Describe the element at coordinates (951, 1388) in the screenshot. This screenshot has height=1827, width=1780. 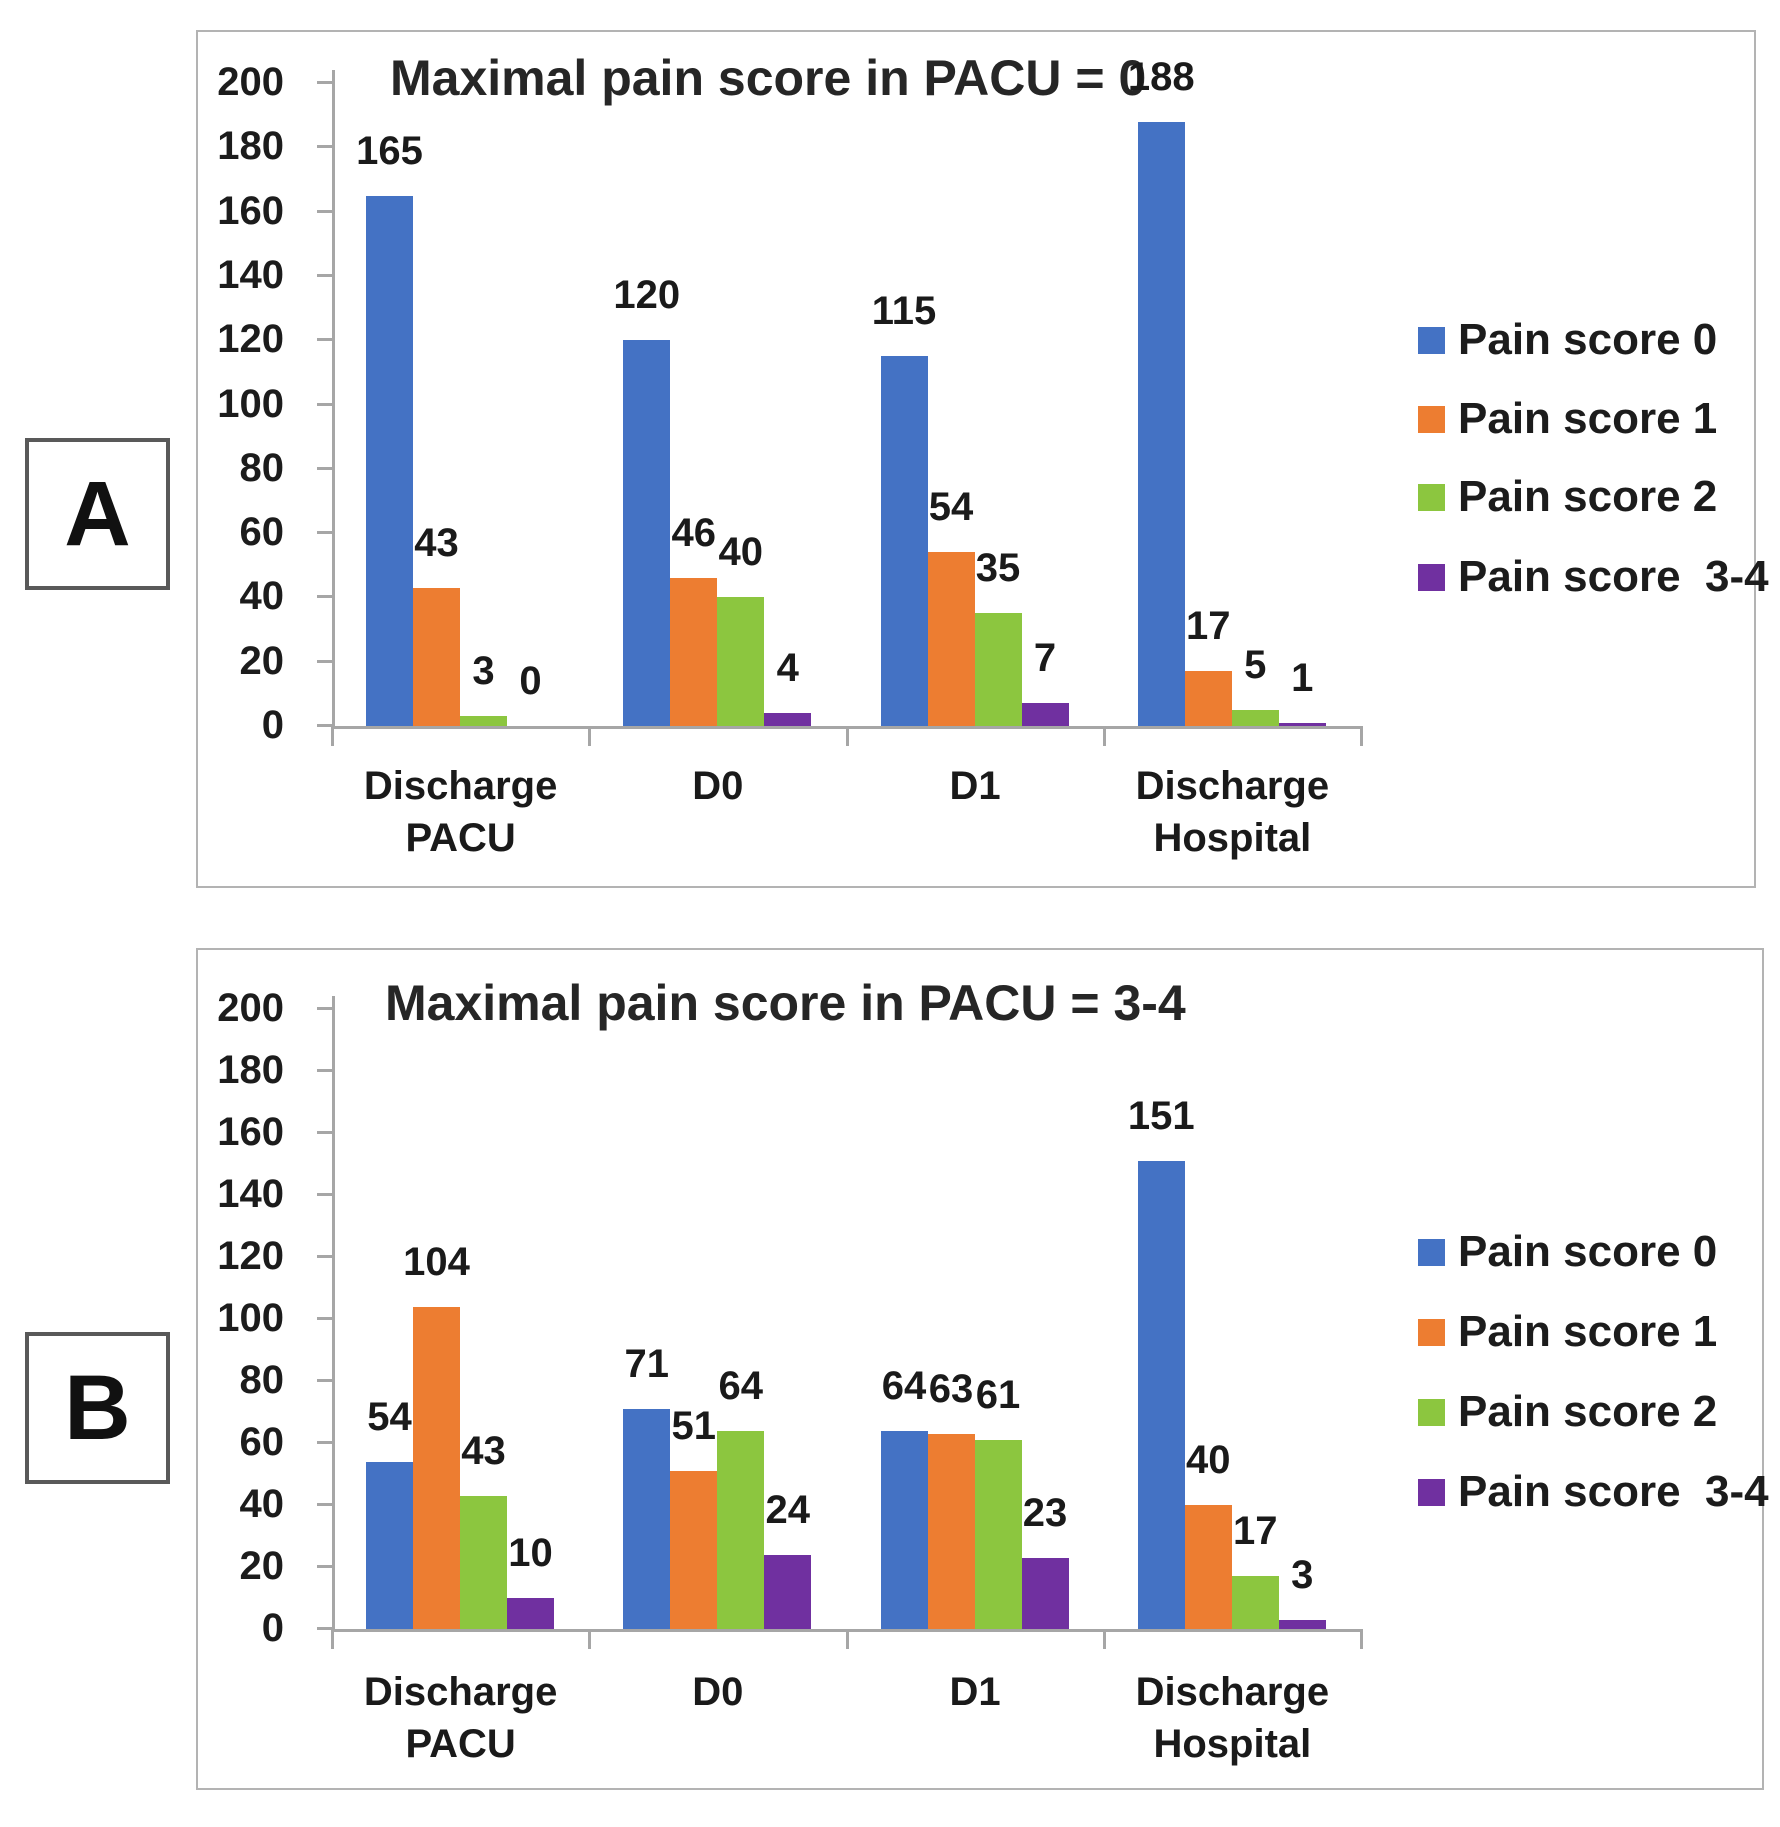
I see `bar-value-label: 63` at that location.